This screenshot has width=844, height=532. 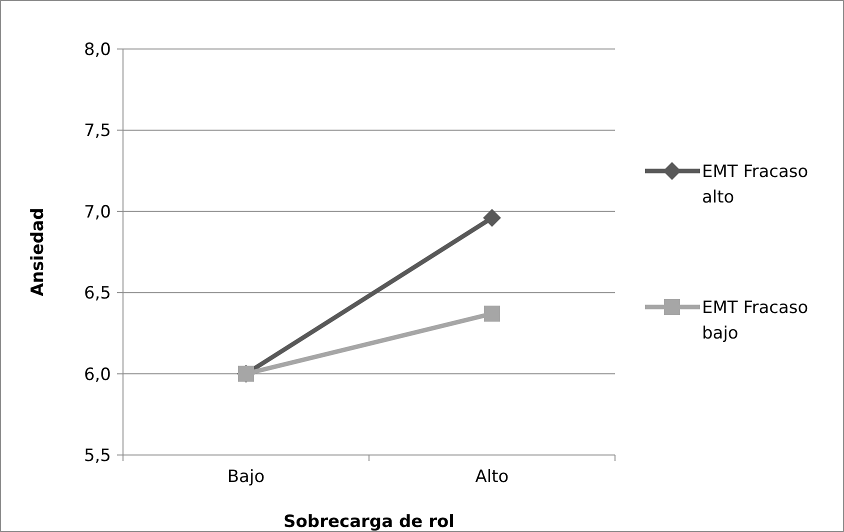 What do you see at coordinates (97, 456) in the screenshot?
I see `y-tick-label: 5,5` at bounding box center [97, 456].